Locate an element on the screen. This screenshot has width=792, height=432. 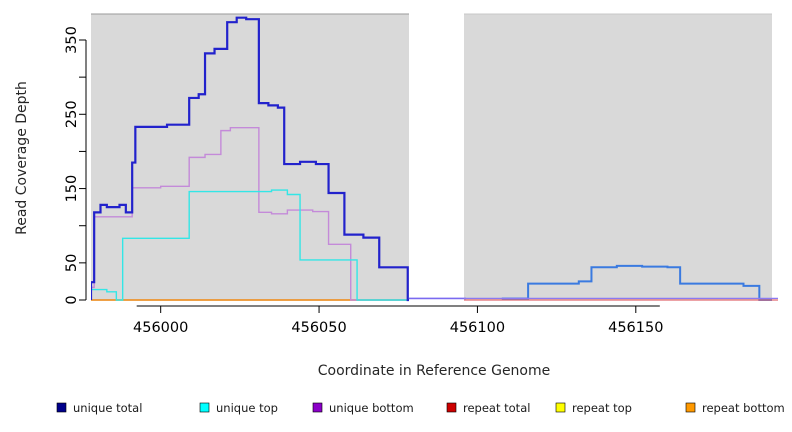
legend-swatch-unique-bottom is located at coordinates (317, 407).